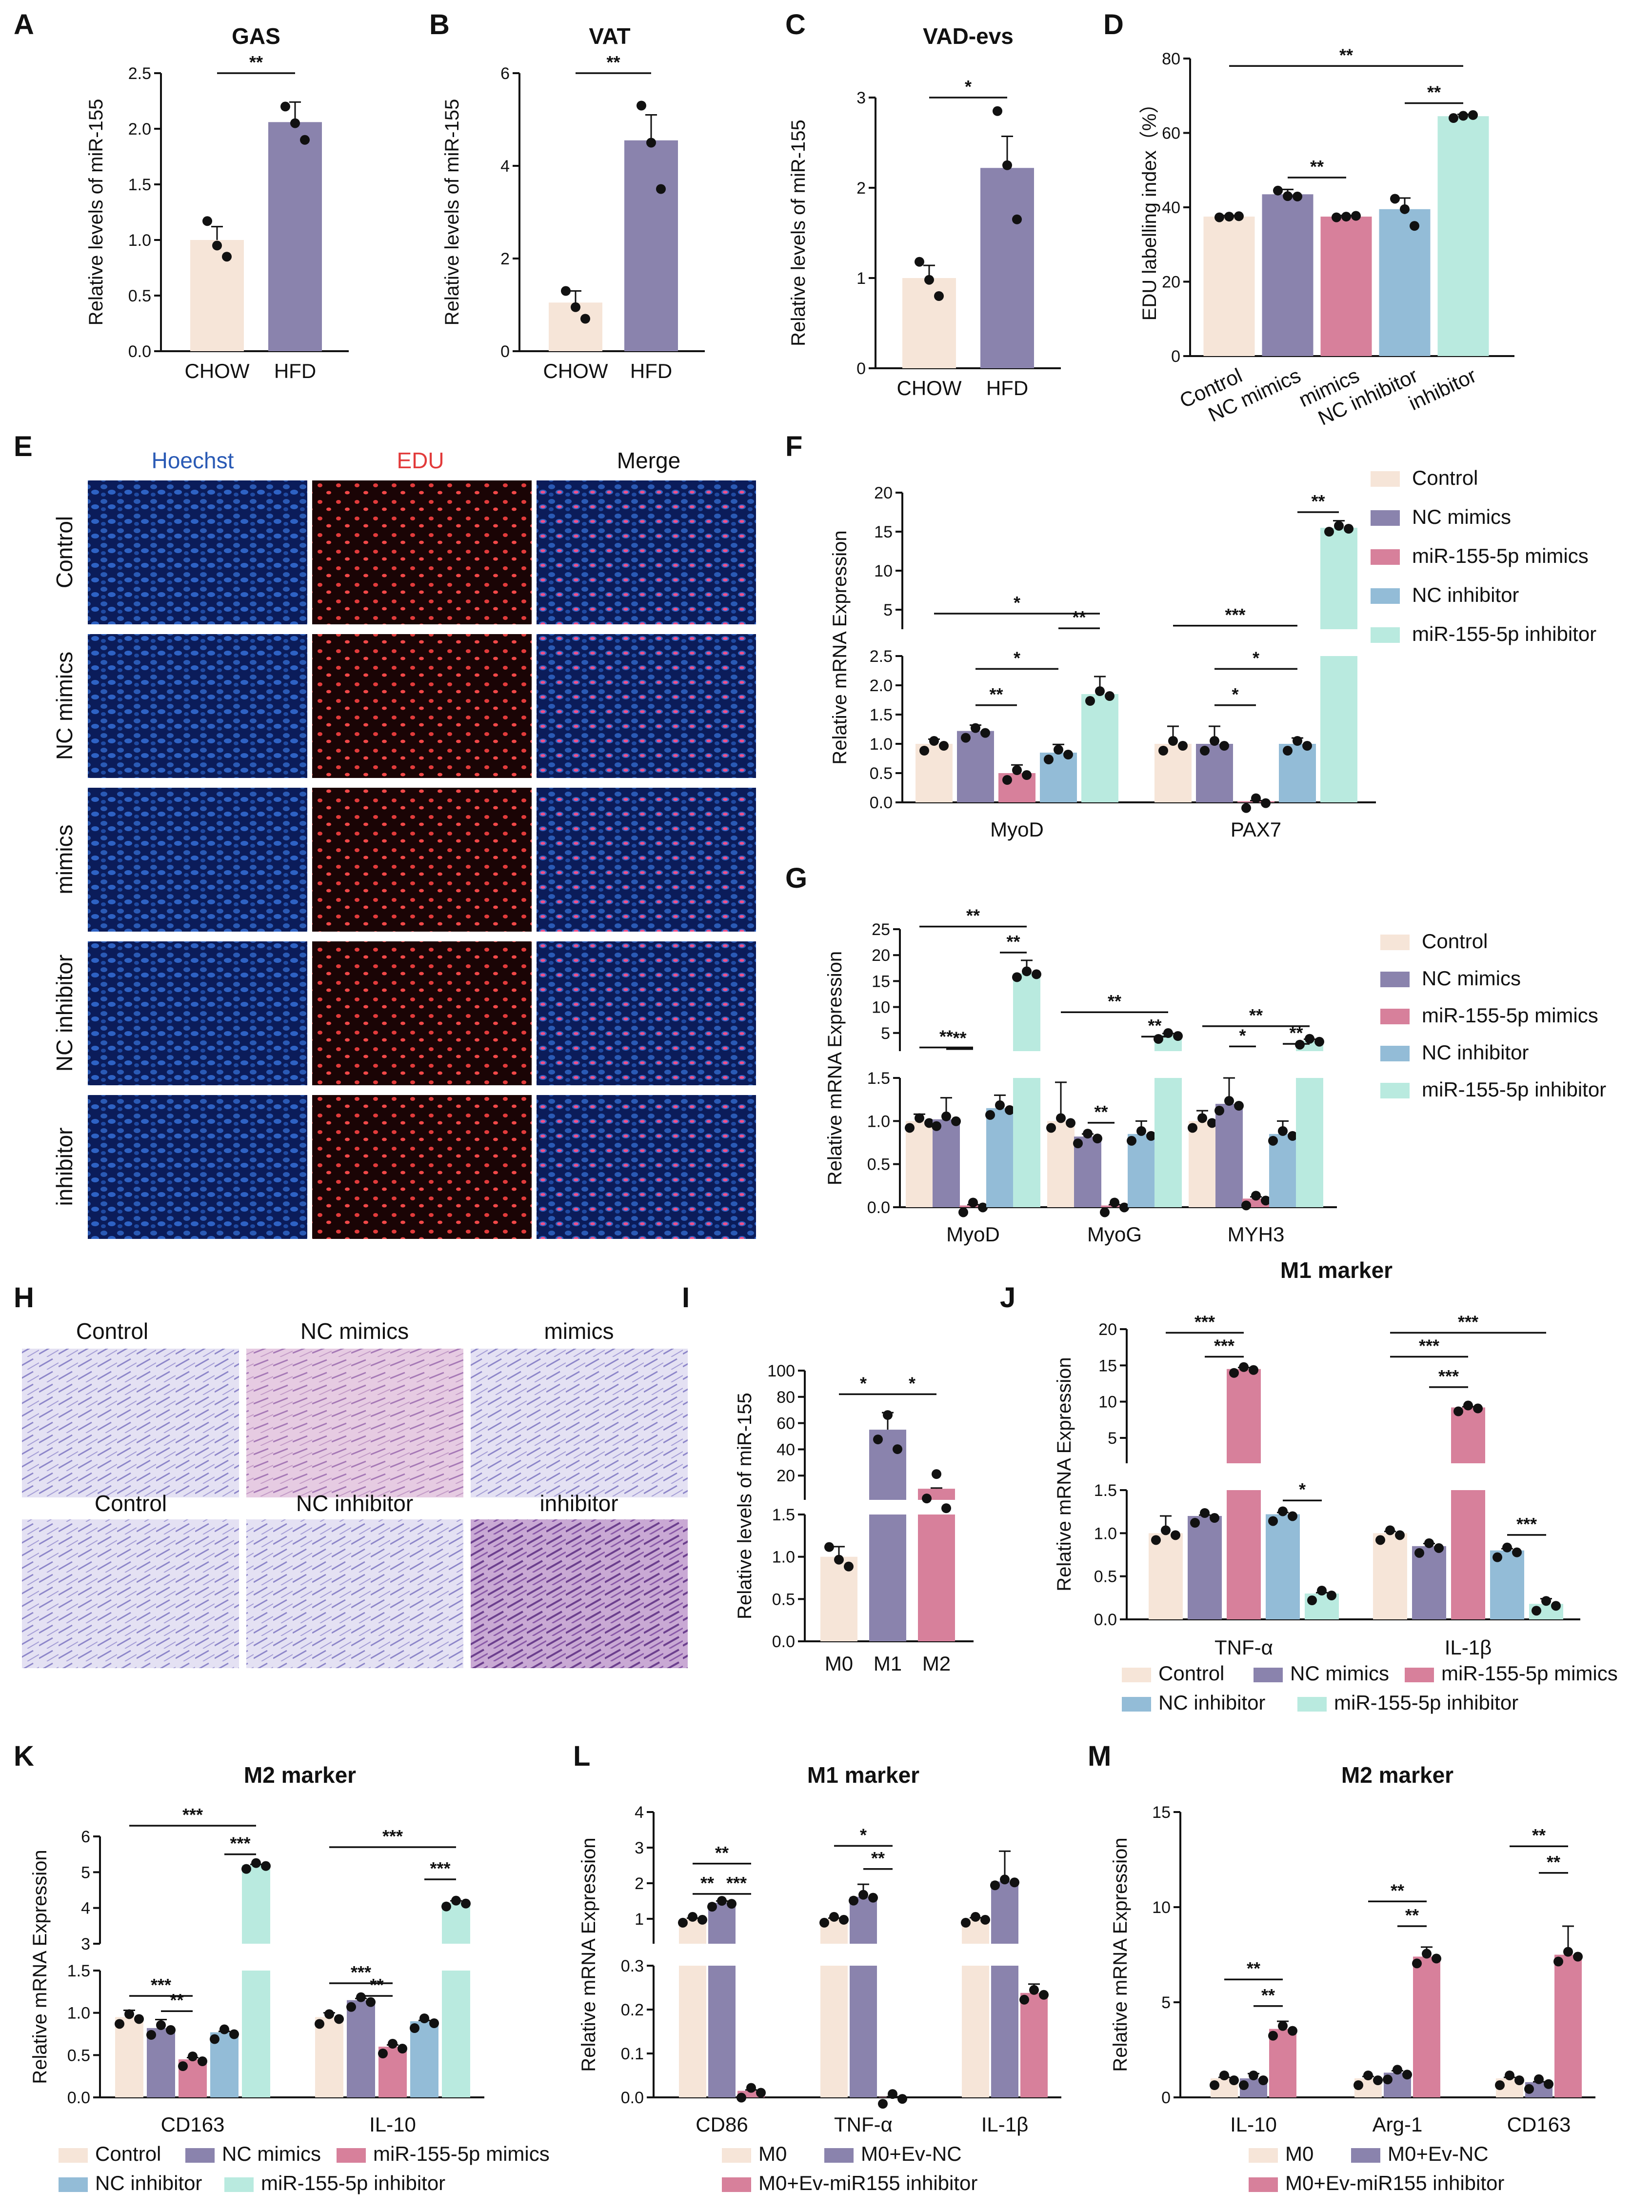  What do you see at coordinates (881, 956) in the screenshot?
I see `chart-g-ytick-label: 20` at bounding box center [881, 956].